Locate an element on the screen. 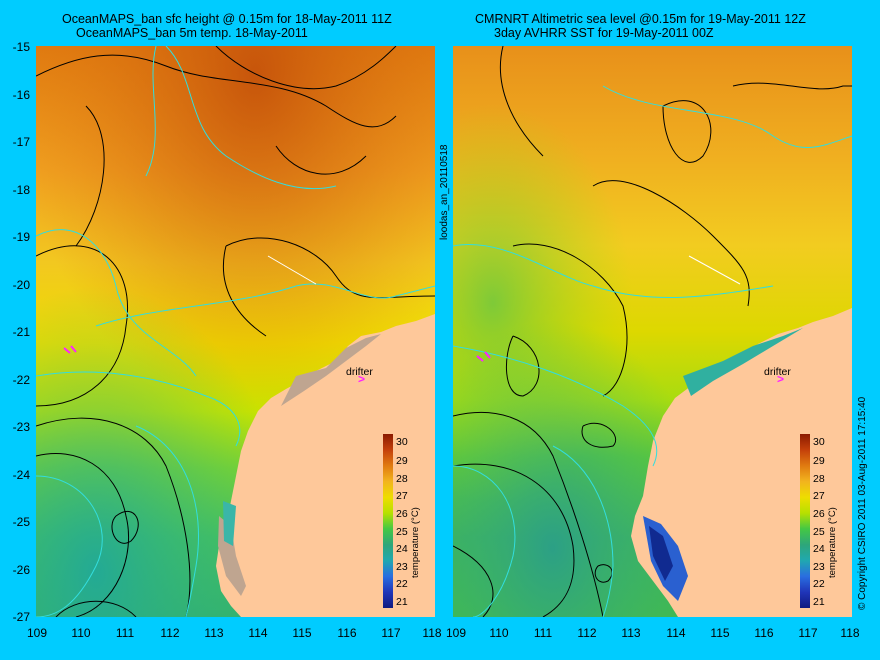 Image resolution: width=880 pixels, height=660 pixels. drifter-label-left: drifter is located at coordinates (359, 372).